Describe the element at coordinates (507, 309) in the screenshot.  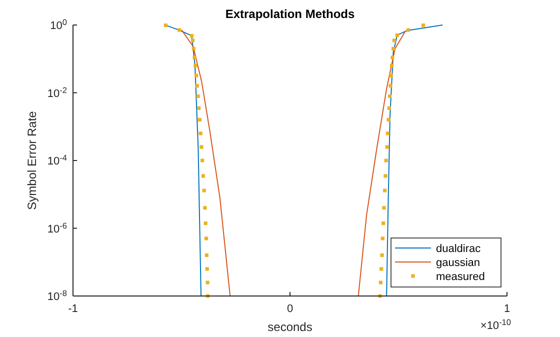
I see `x-tick-label: 1` at that location.